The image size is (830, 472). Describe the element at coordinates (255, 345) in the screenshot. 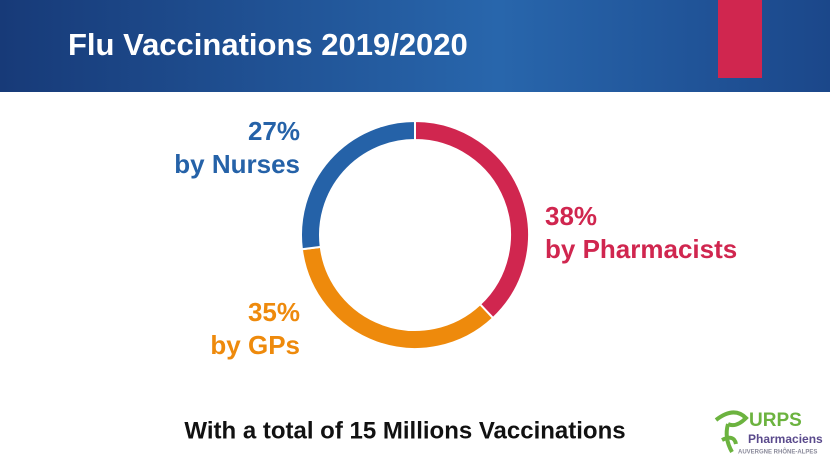

I see `category-label: by GPs` at that location.